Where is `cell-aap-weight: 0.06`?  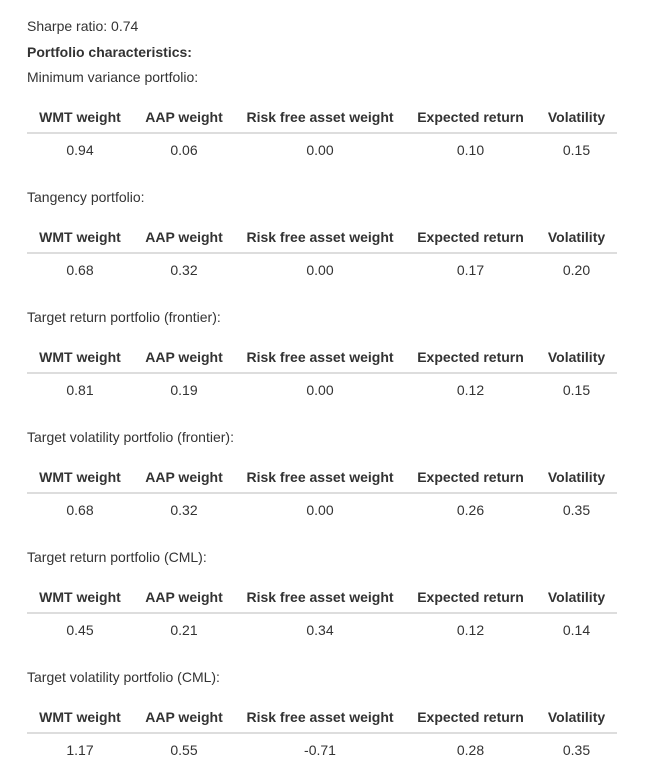
cell-aap-weight: 0.06 is located at coordinates (184, 149).